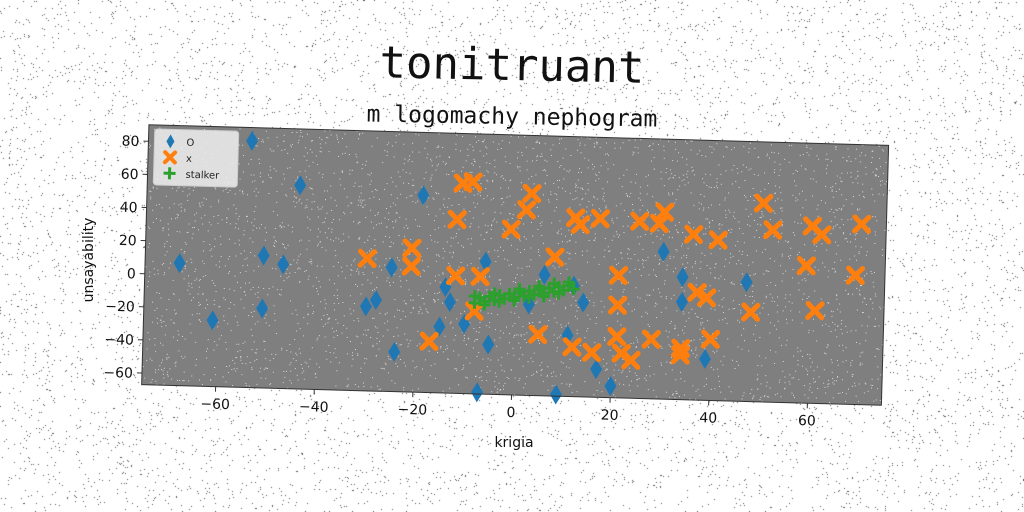  Describe the element at coordinates (129, 208) in the screenshot. I see `y-tick-label: 40` at that location.